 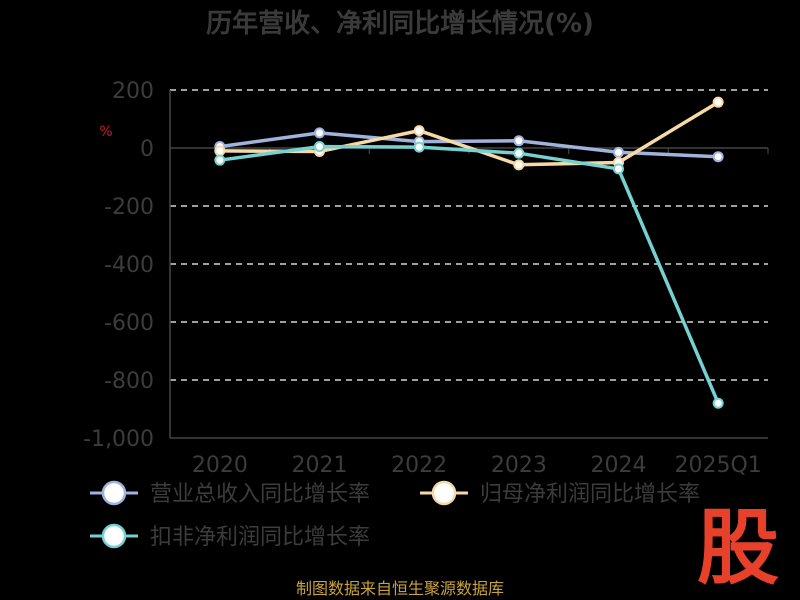 What do you see at coordinates (118, 439) in the screenshot?
I see `y-tick-label: -1,000` at bounding box center [118, 439].